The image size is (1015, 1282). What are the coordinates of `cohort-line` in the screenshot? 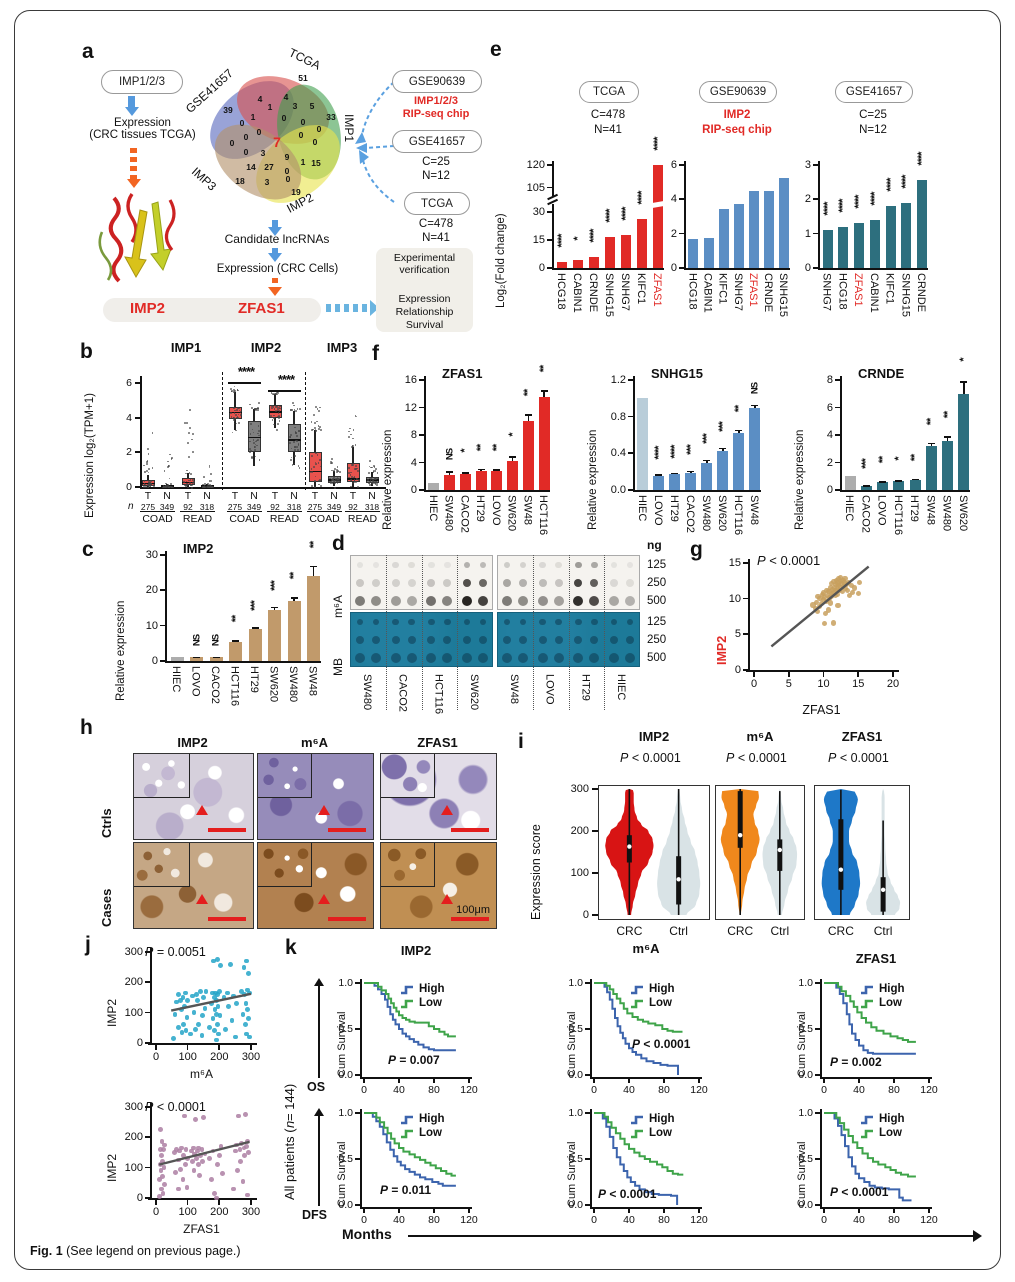 It's located at (244, 512).